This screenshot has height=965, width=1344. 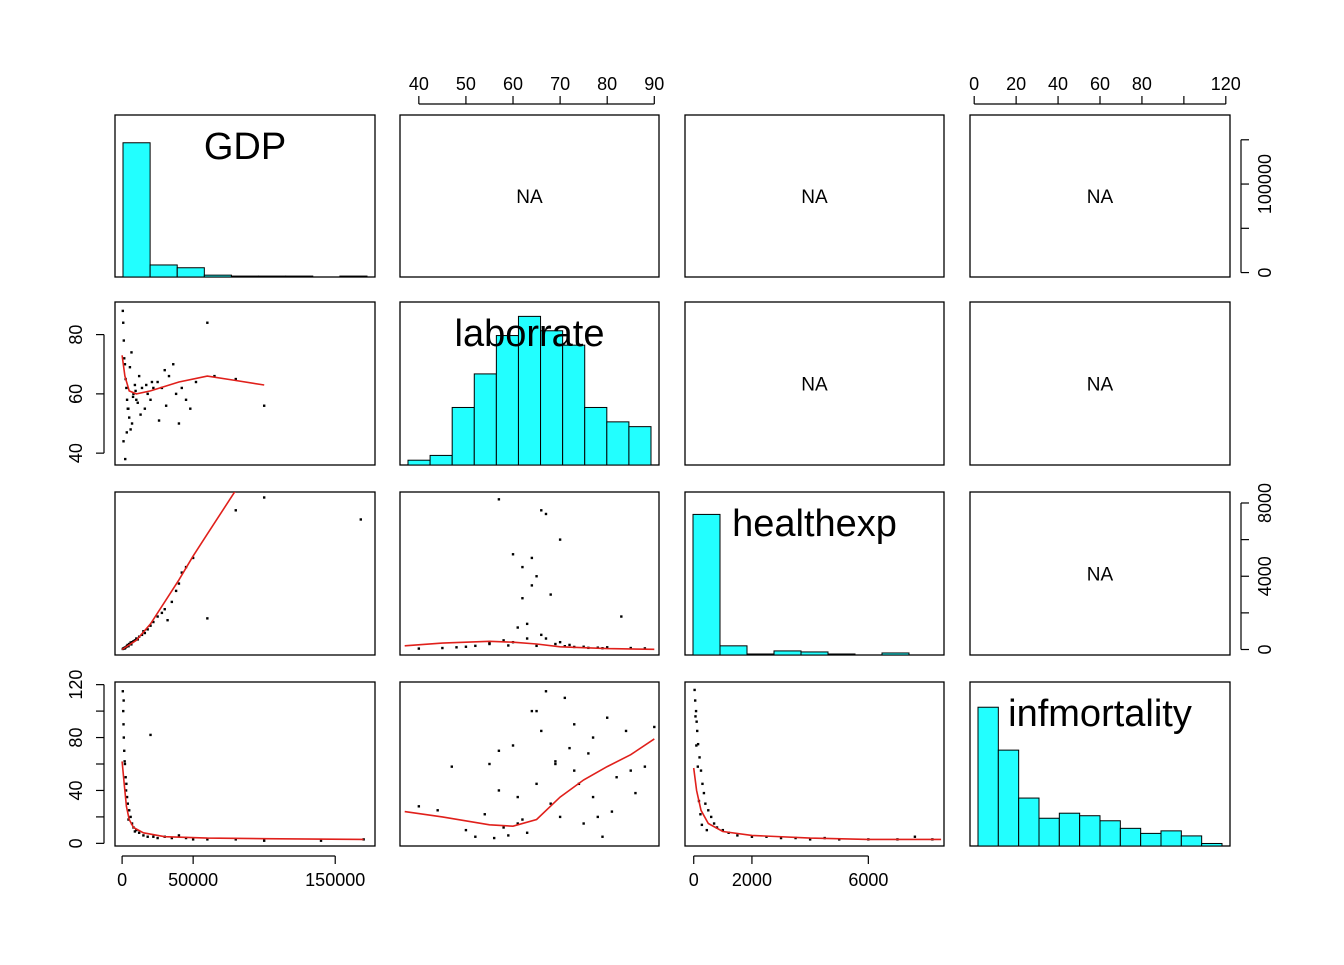 I want to click on variable-label-GDP: GDP, so click(x=245, y=147).